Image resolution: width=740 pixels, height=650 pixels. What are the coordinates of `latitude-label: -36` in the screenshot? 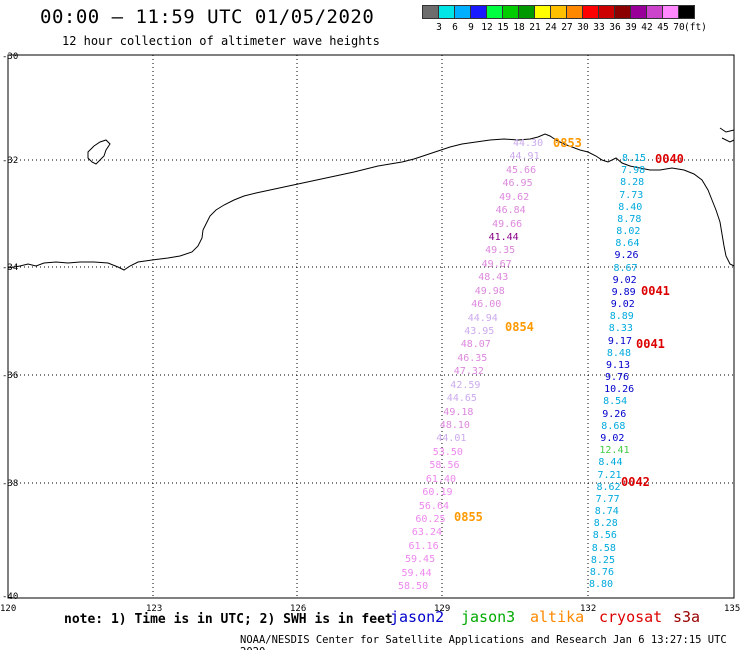 It's located at (10, 376).